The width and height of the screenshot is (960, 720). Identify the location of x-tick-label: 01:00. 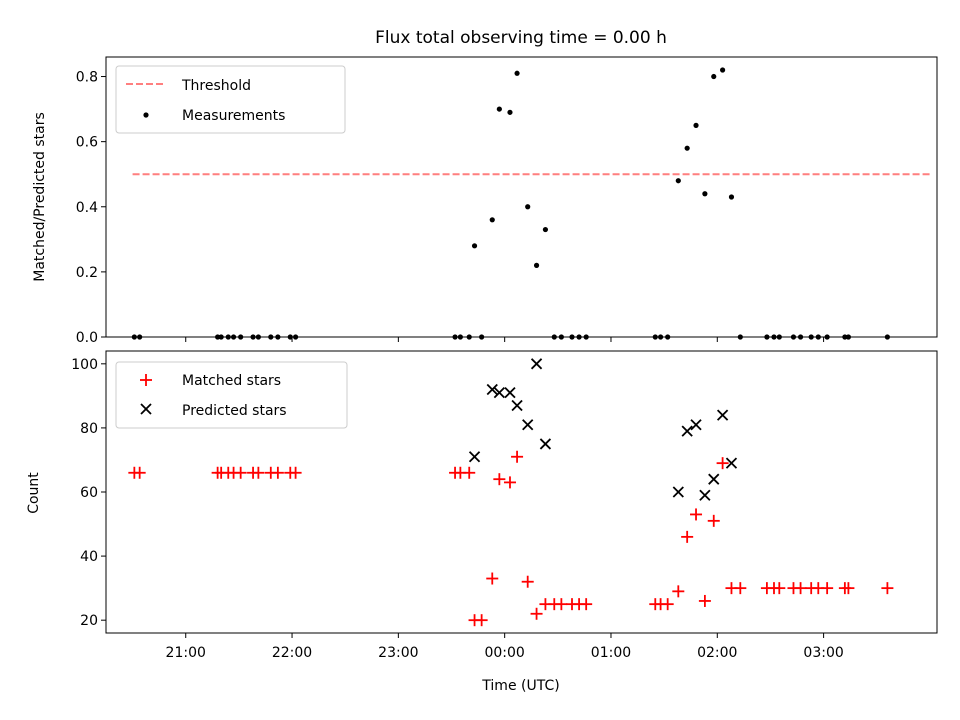
(611, 653).